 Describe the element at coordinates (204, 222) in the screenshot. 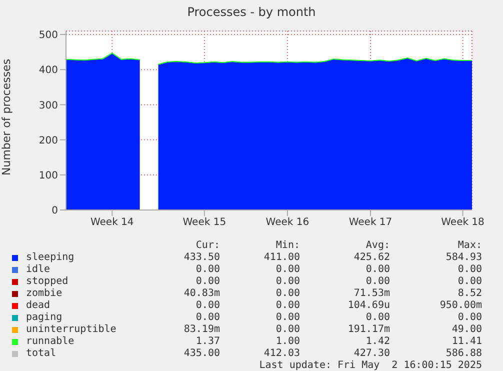

I see `x-tick-label: Week 15` at that location.